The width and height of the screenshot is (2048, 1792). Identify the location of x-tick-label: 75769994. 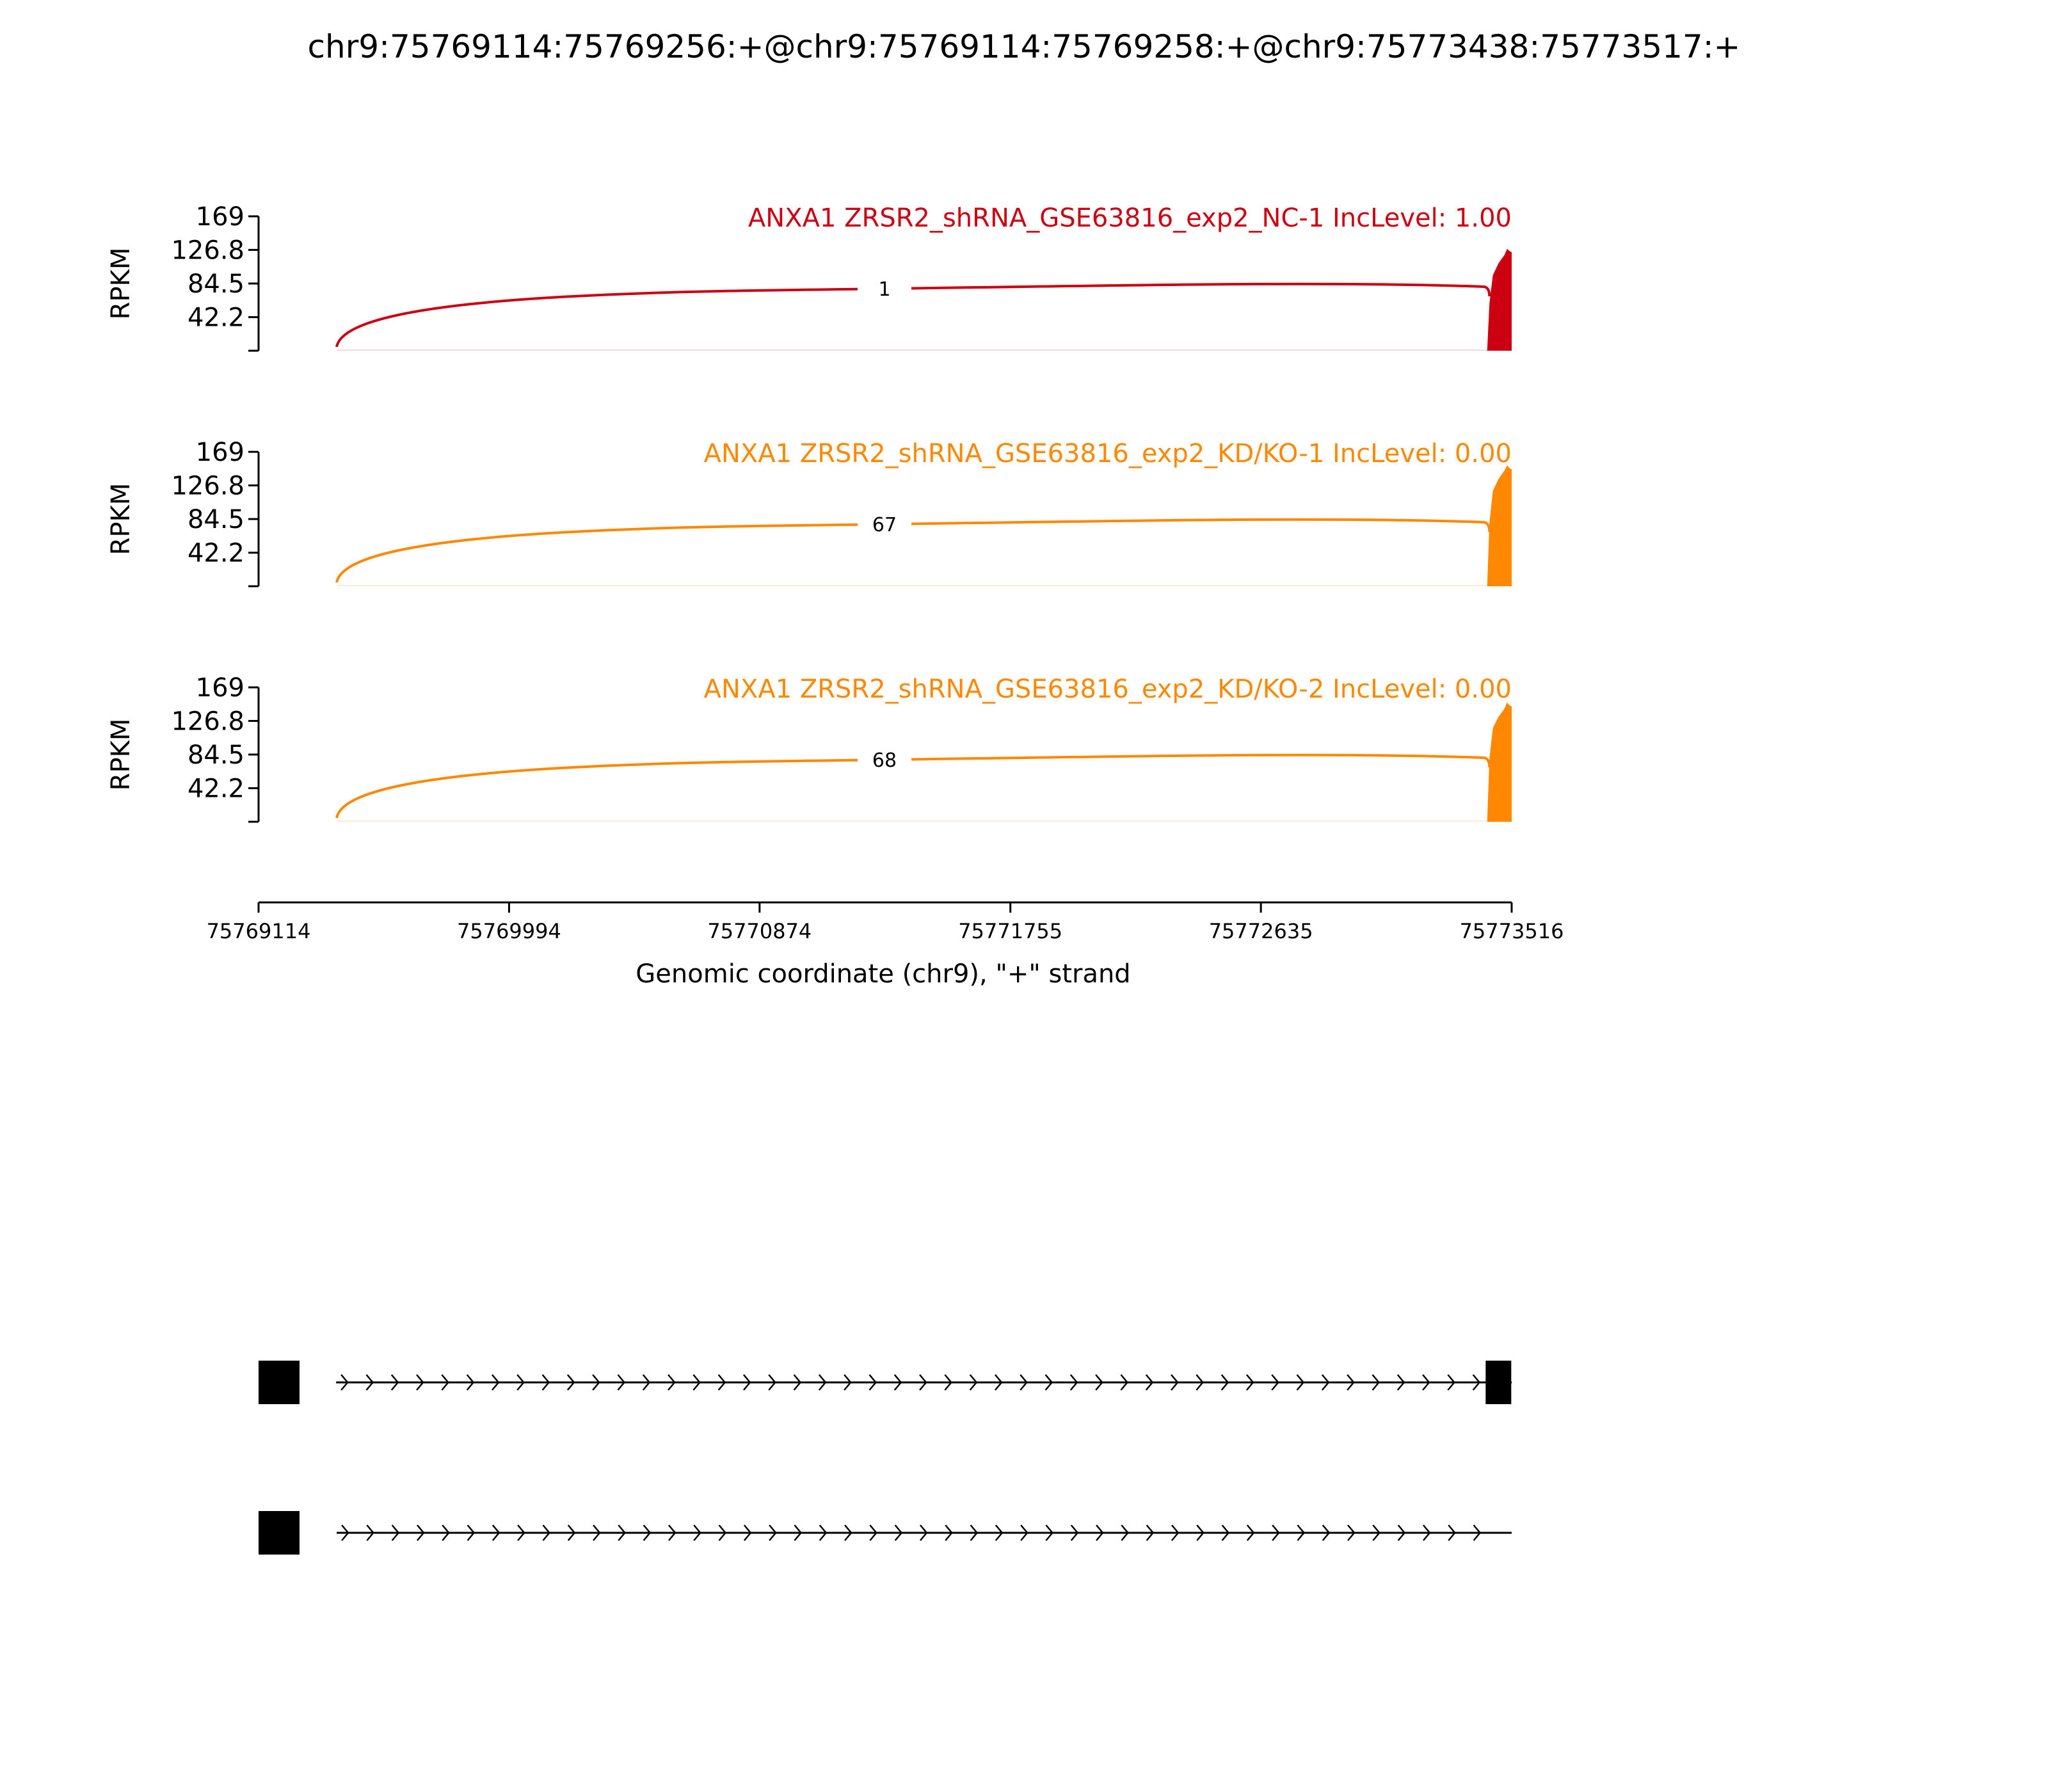
(509, 931).